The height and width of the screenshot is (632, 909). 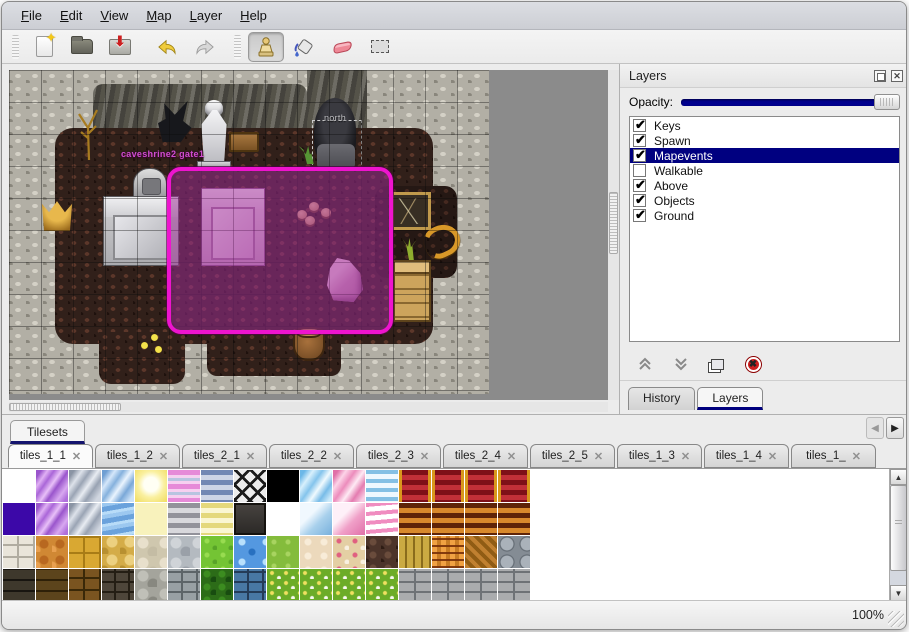 What do you see at coordinates (662, 398) in the screenshot?
I see `dock-tab-history: History` at bounding box center [662, 398].